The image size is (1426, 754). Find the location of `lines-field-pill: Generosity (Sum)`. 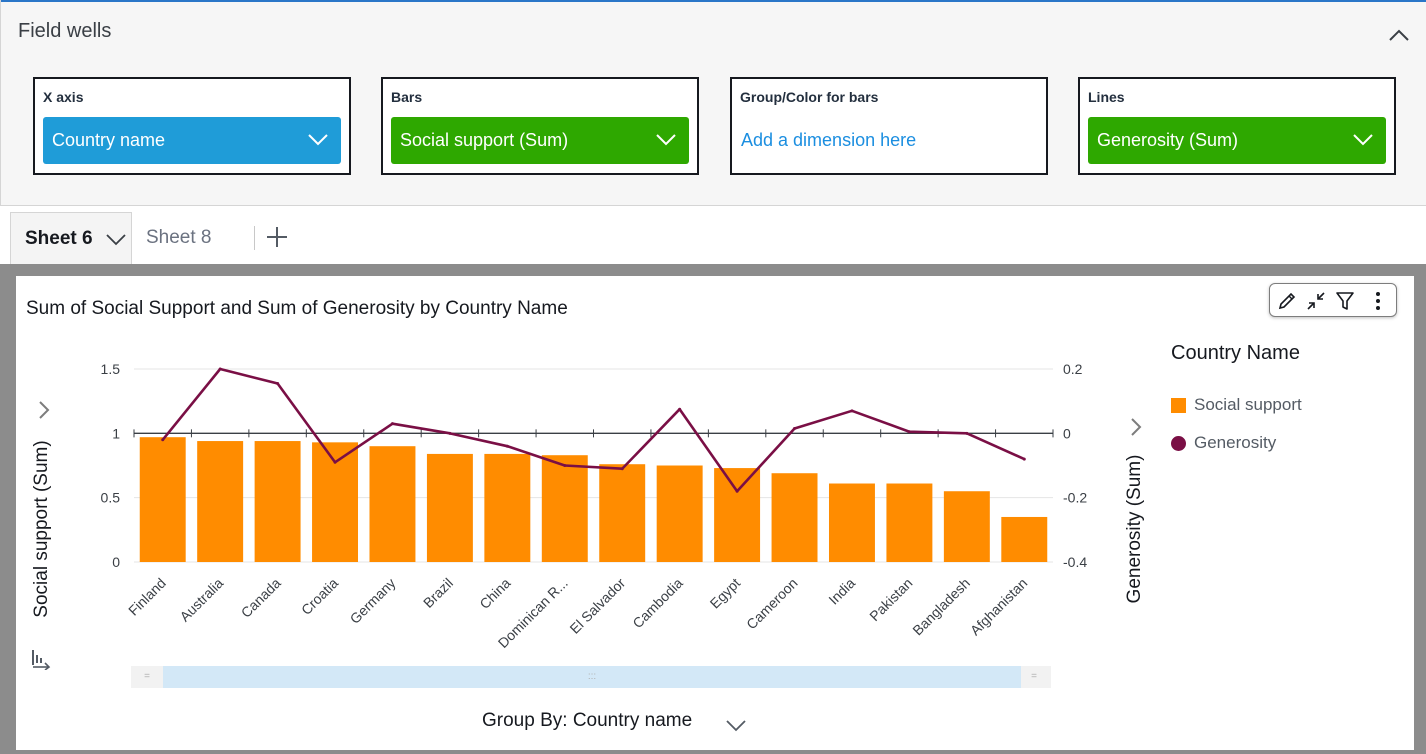

lines-field-pill: Generosity (Sum) is located at coordinates (1237, 140).